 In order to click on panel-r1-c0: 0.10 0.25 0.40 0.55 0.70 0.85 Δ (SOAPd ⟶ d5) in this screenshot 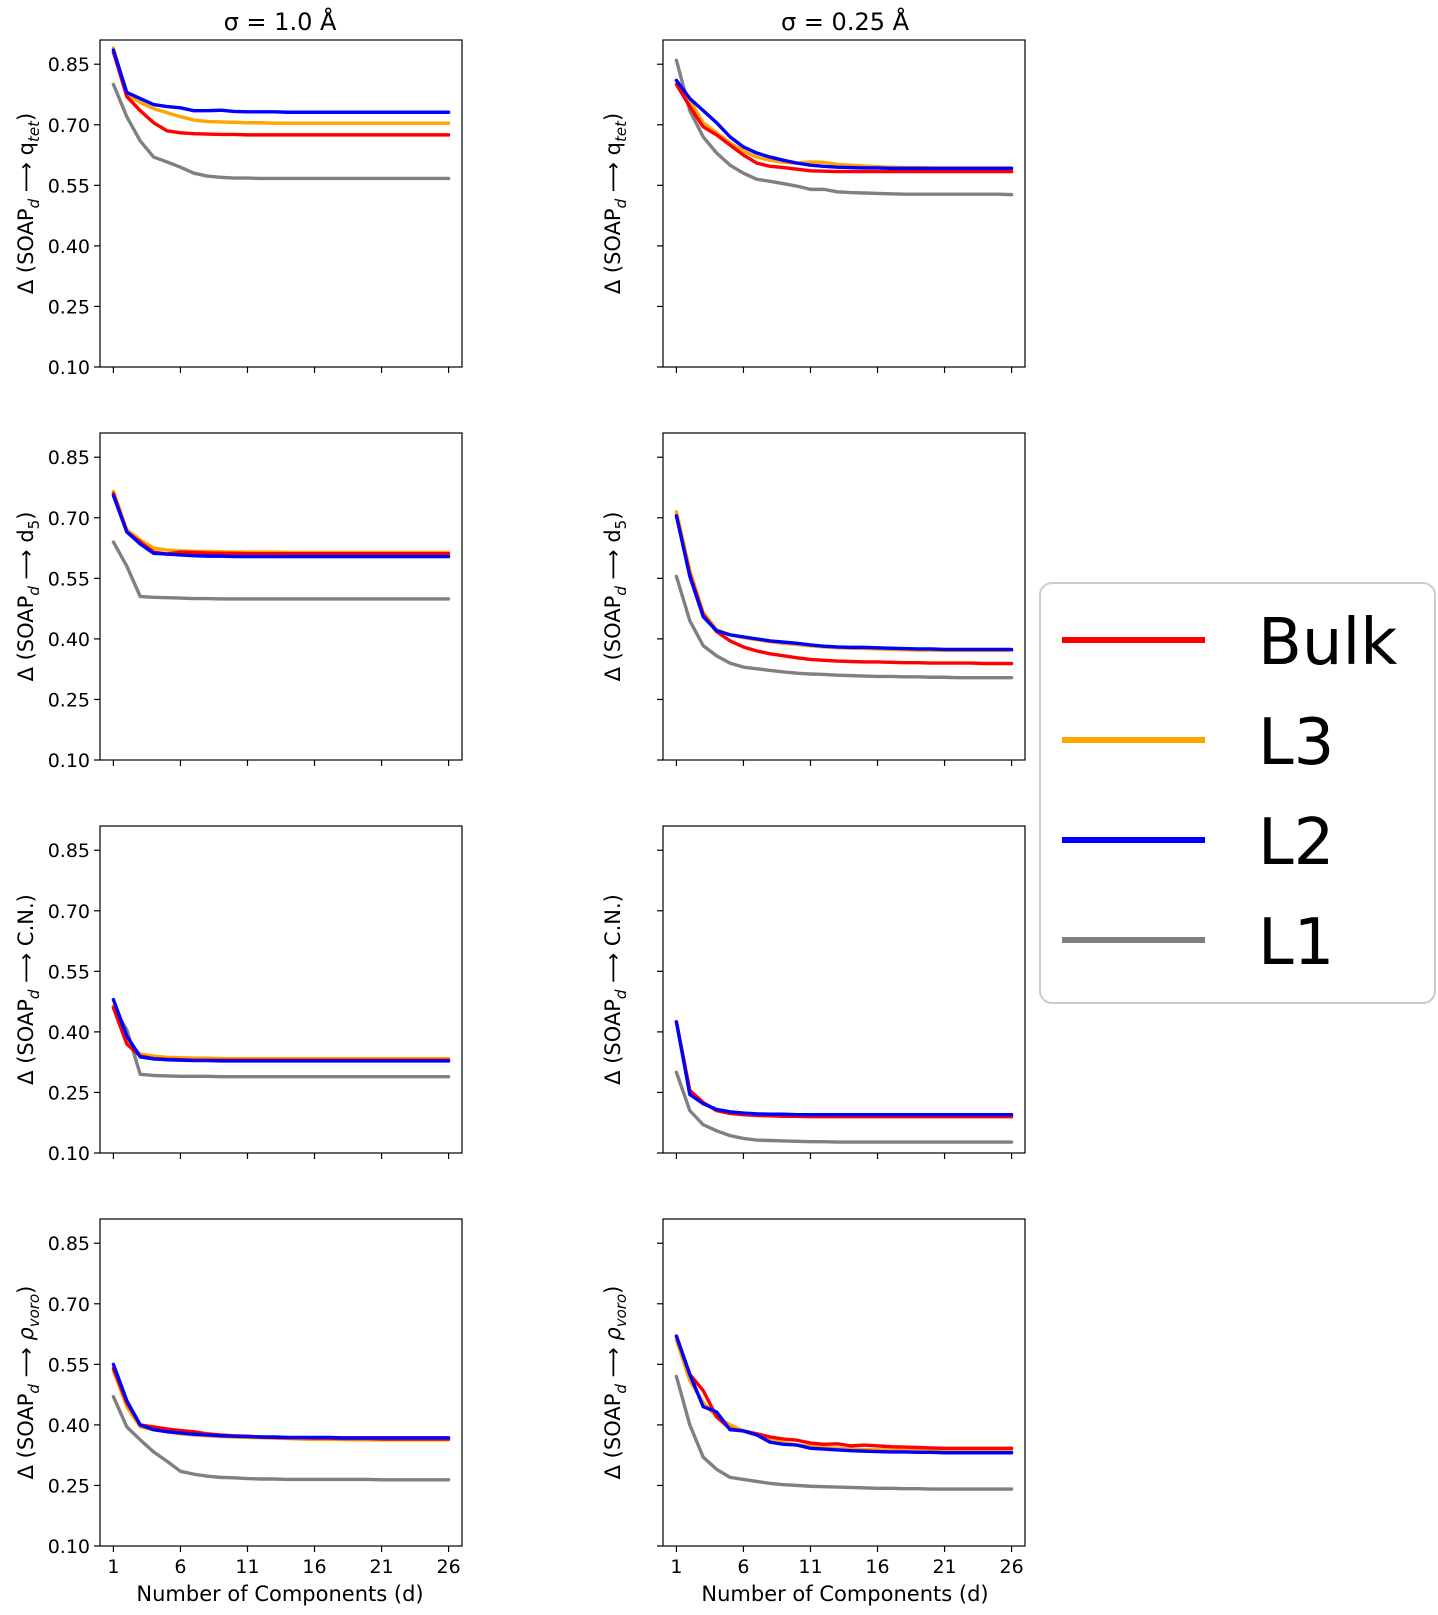, I will do `click(238, 602)`.